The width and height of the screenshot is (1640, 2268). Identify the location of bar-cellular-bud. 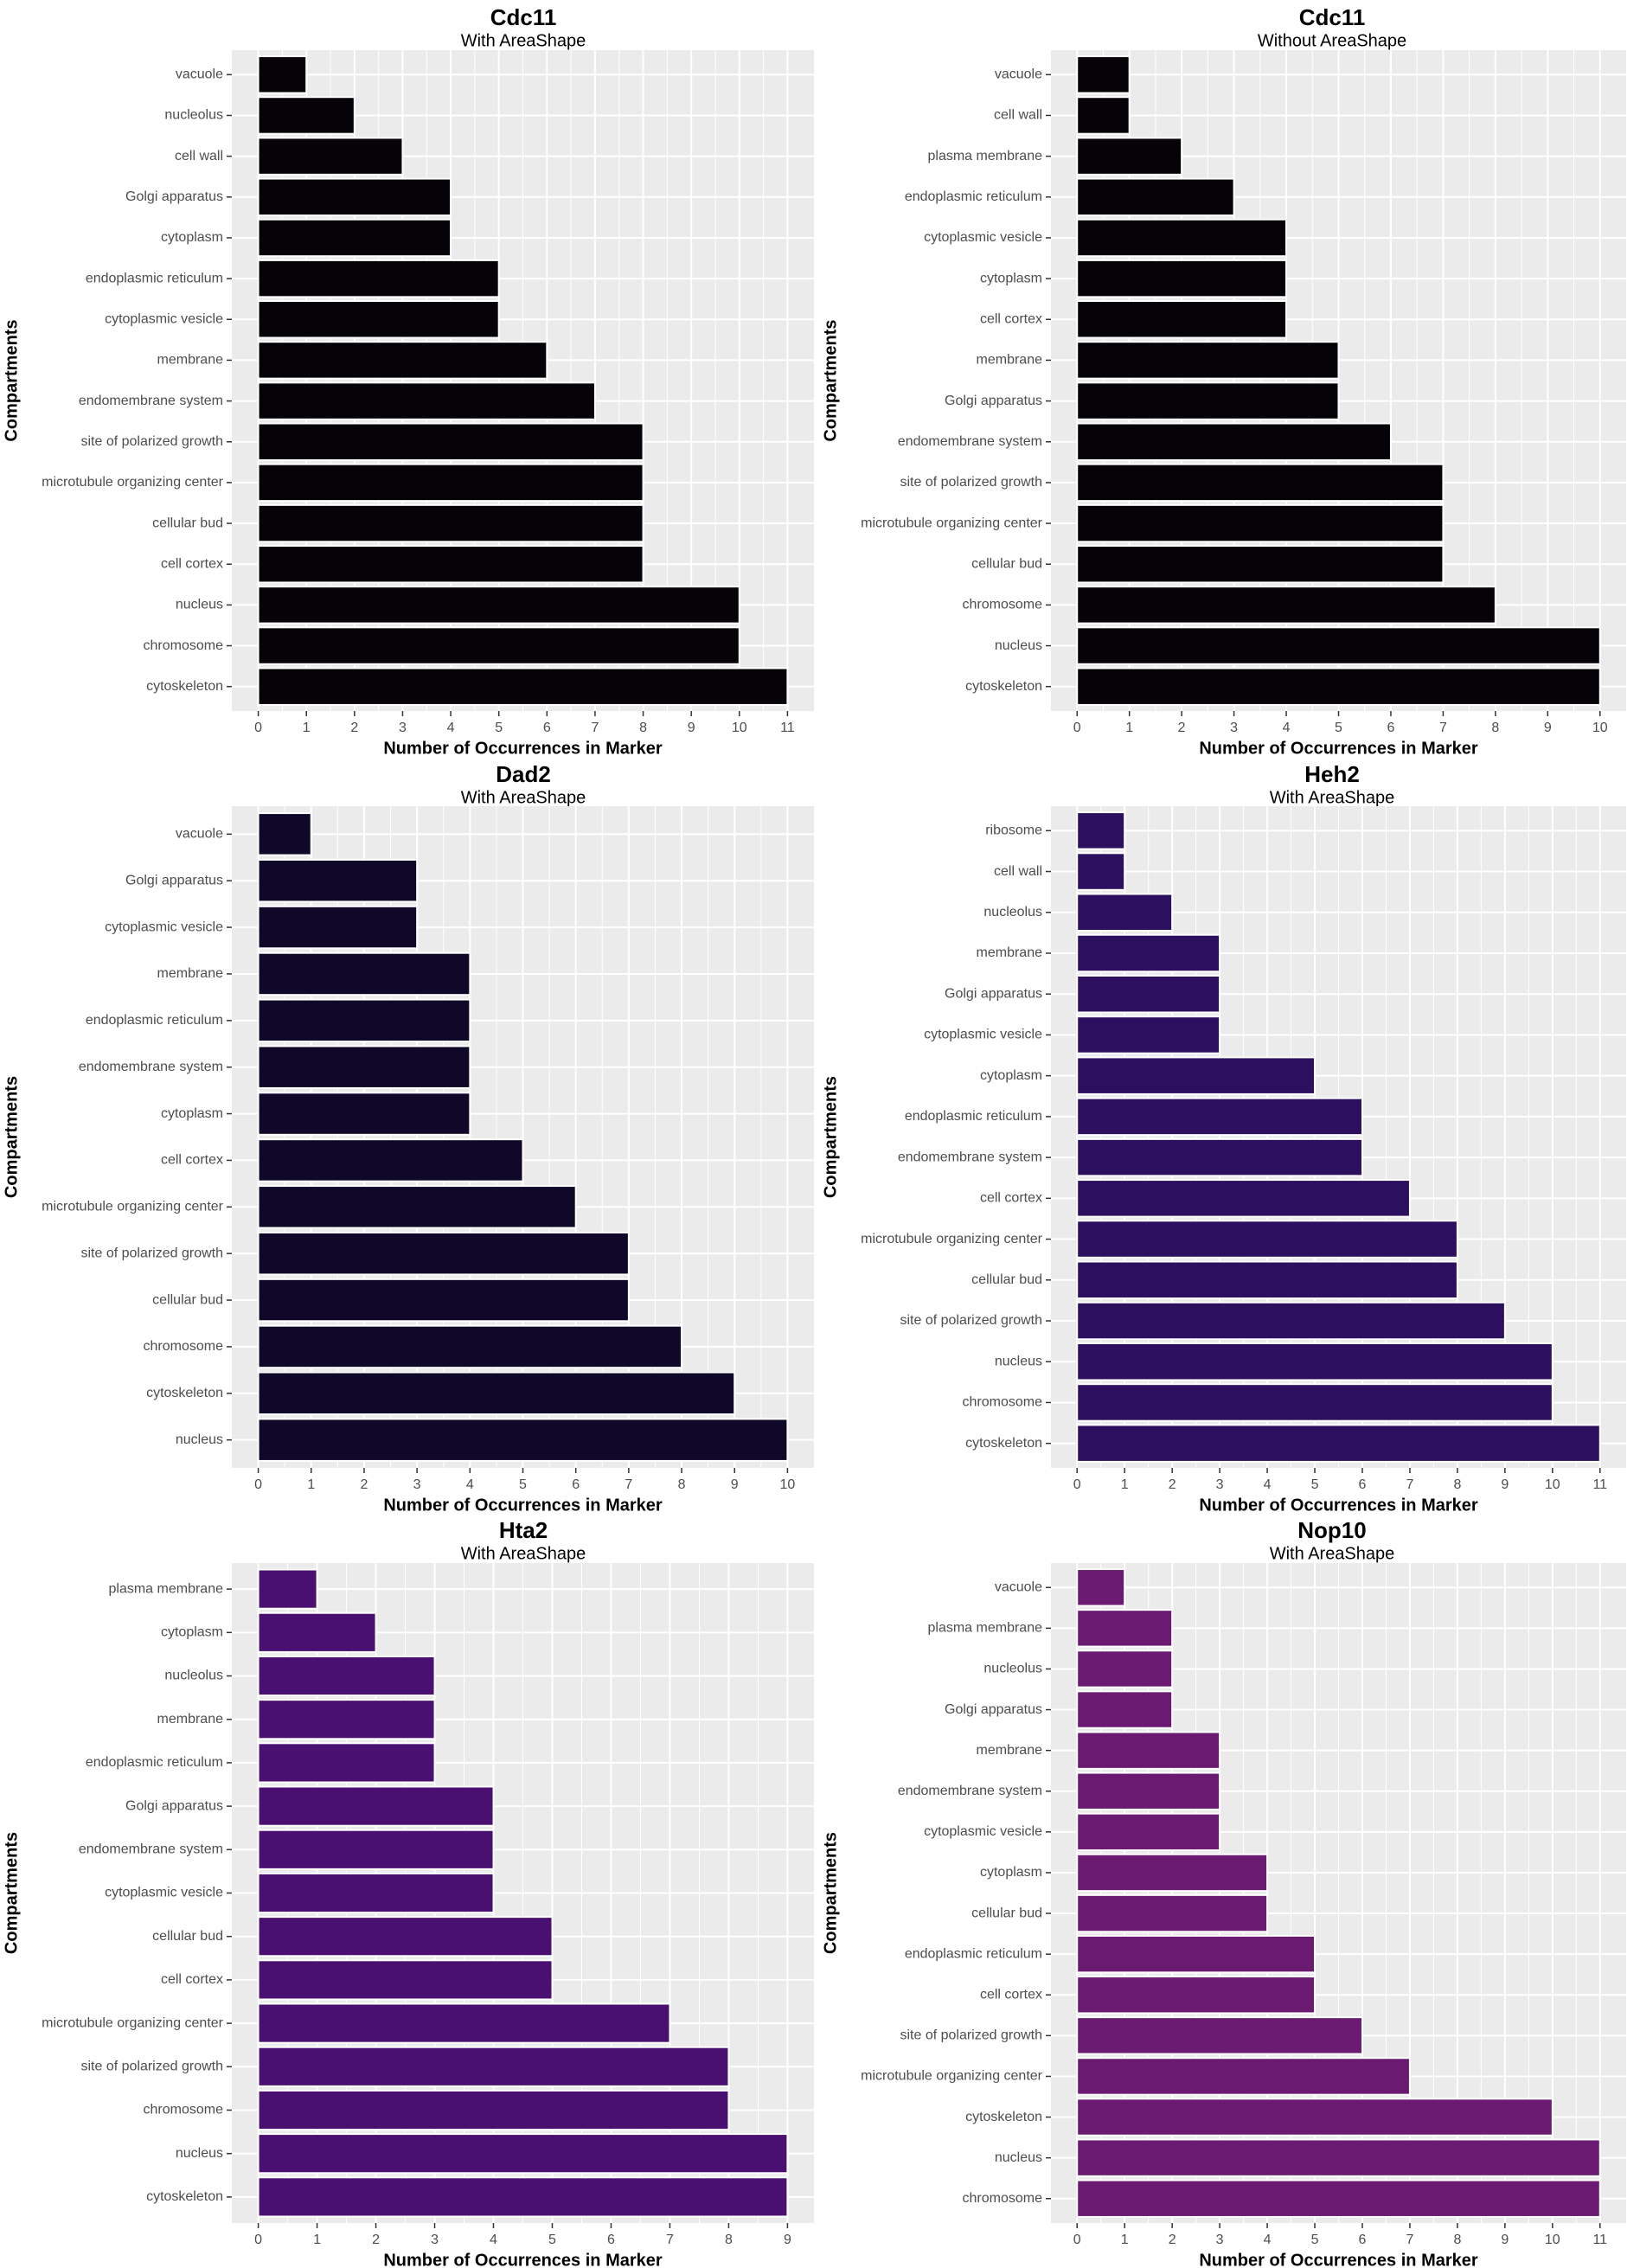
(1260, 564).